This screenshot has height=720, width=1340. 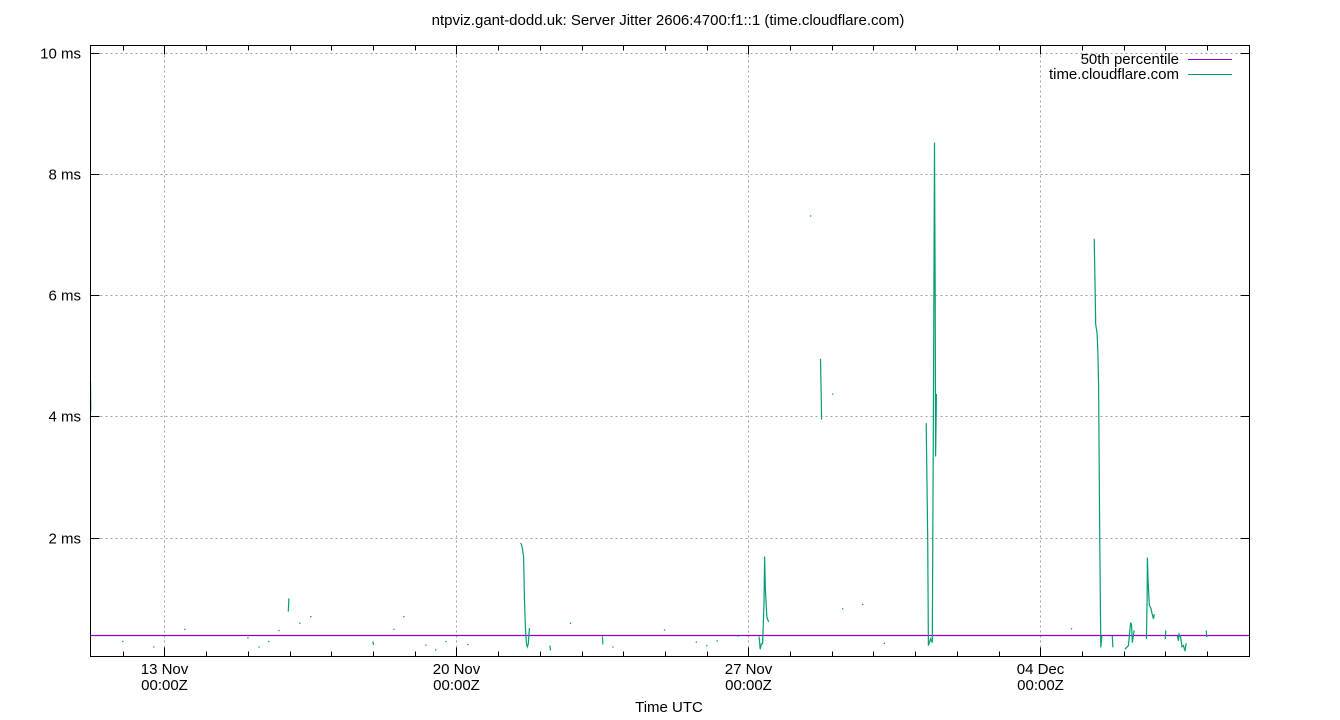 I want to click on legend: 50th percentile time.cloudflare.com, so click(x=1140, y=67).